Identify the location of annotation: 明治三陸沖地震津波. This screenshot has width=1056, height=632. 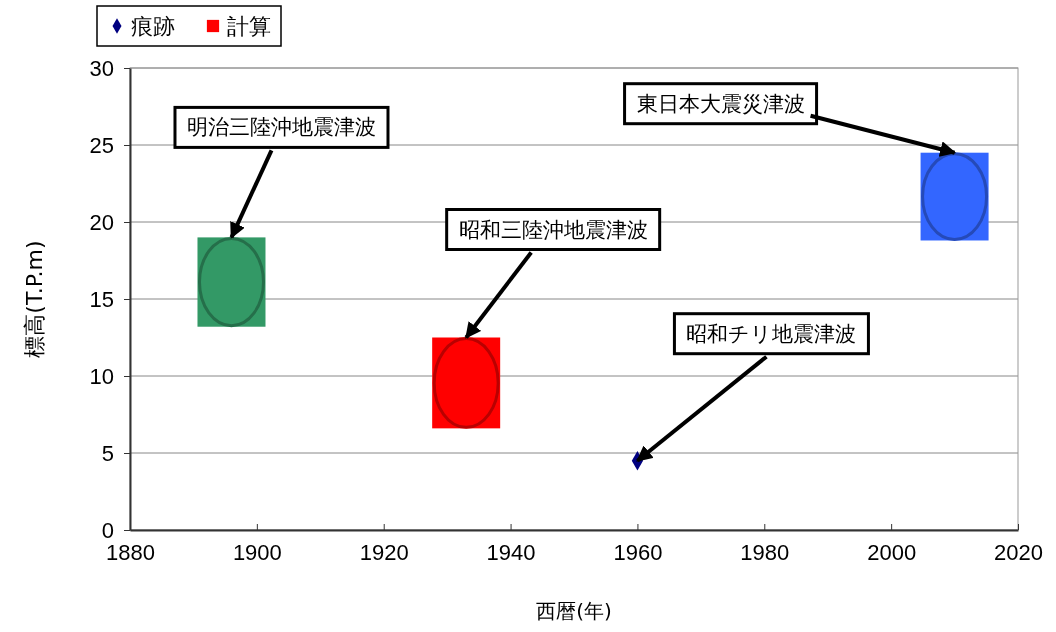
(281, 127).